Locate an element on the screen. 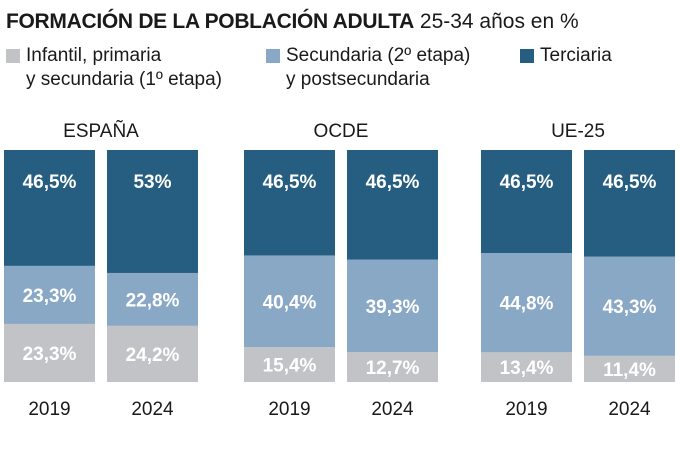 This screenshot has width=680, height=450. data-label: 11,4% is located at coordinates (629, 370).